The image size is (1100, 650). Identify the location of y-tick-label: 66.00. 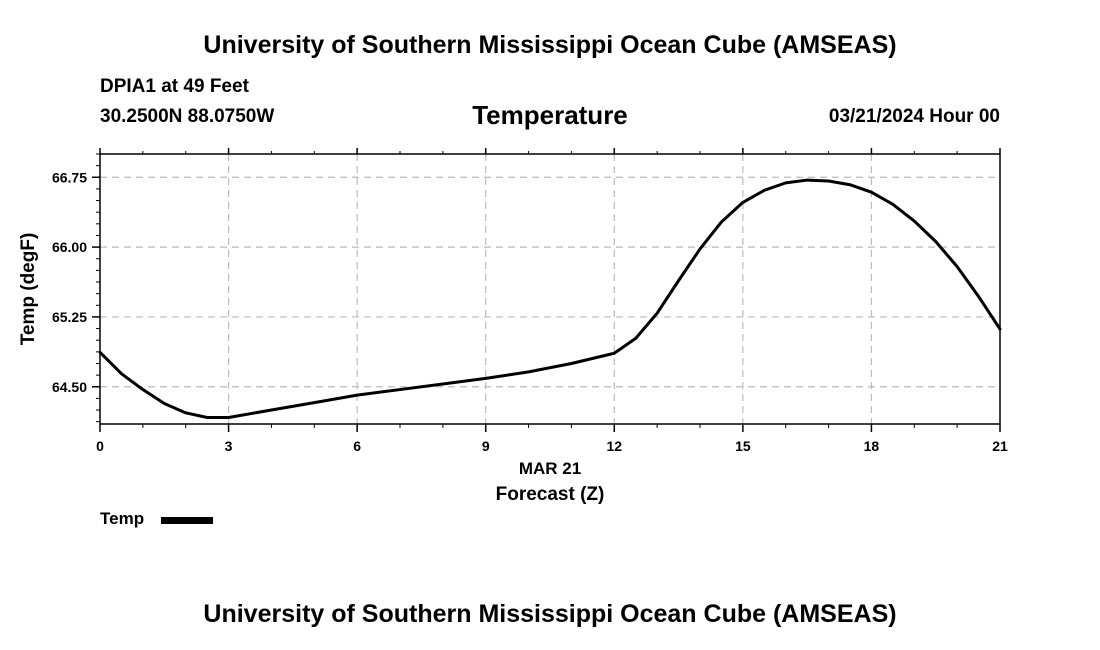
(69, 247).